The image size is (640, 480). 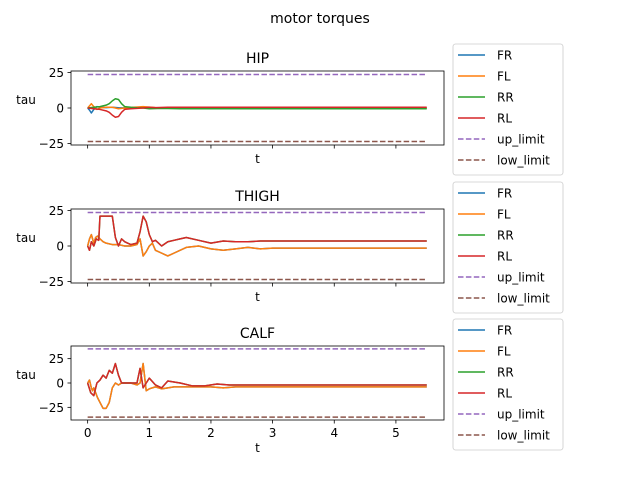 What do you see at coordinates (257, 59) in the screenshot?
I see `panel-title-hip: HIP` at bounding box center [257, 59].